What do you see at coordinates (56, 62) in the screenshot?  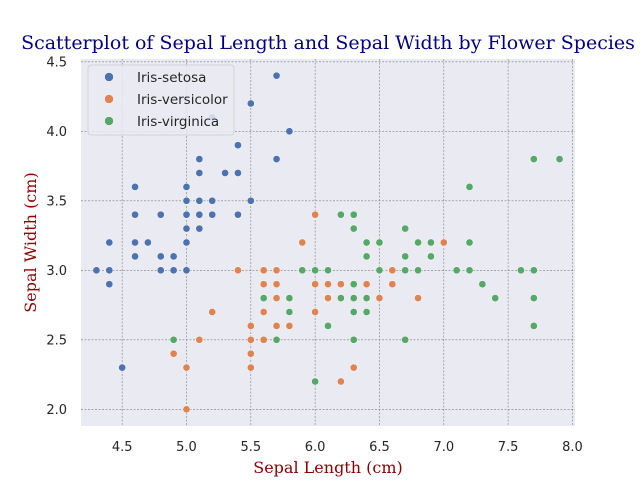 I see `y-tick-label: 4.5` at bounding box center [56, 62].